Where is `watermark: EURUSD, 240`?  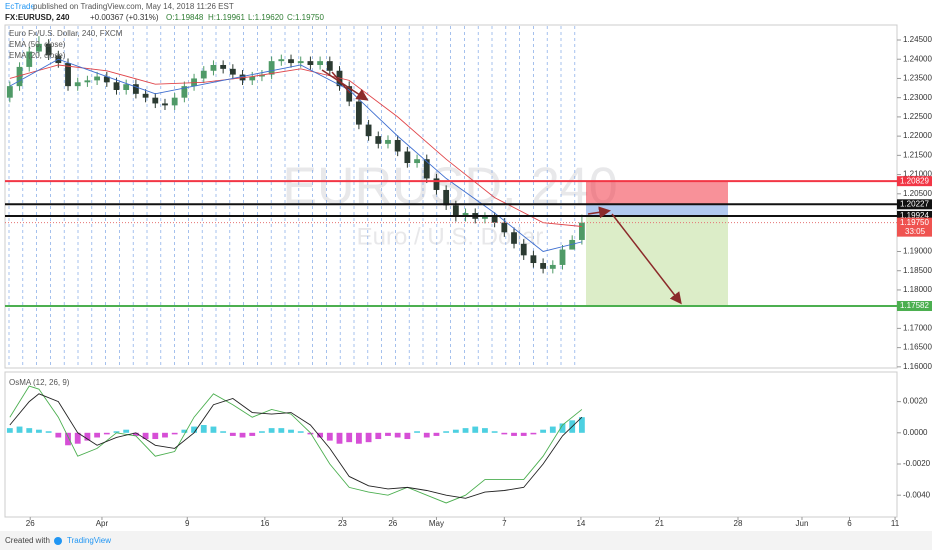
watermark: EURUSD, 240 is located at coordinates (449, 187).